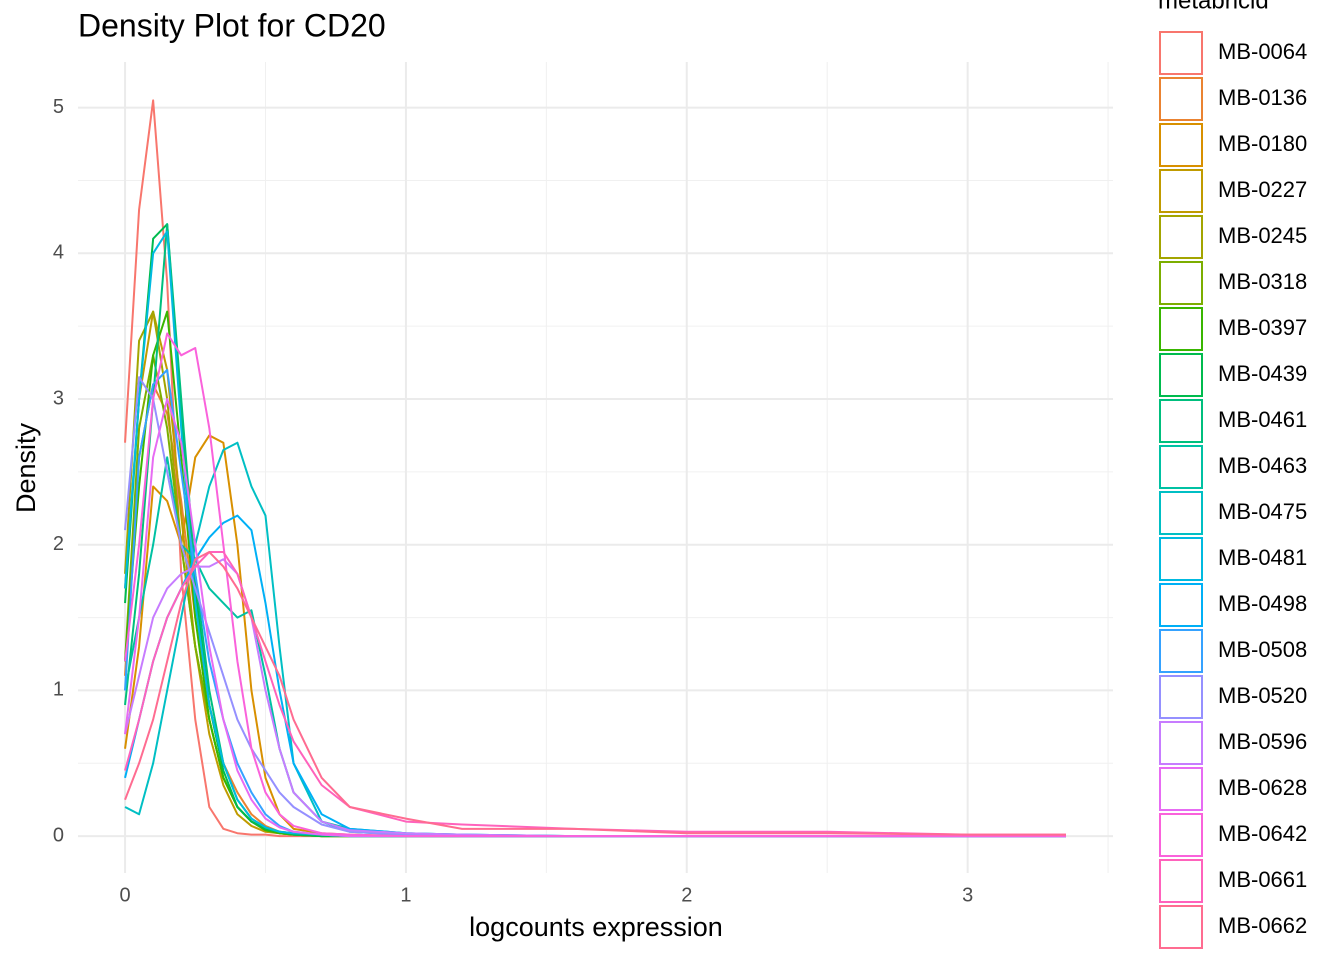 The height and width of the screenshot is (960, 1344). I want to click on x-tick-label: 2, so click(686, 895).